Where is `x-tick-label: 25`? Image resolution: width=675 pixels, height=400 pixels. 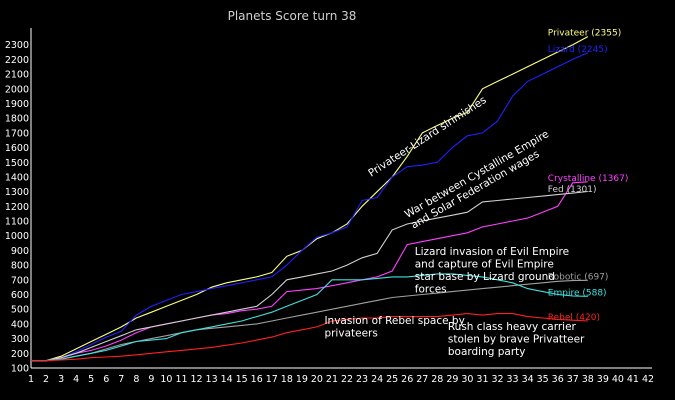 x-tick-label: 25 is located at coordinates (392, 379).